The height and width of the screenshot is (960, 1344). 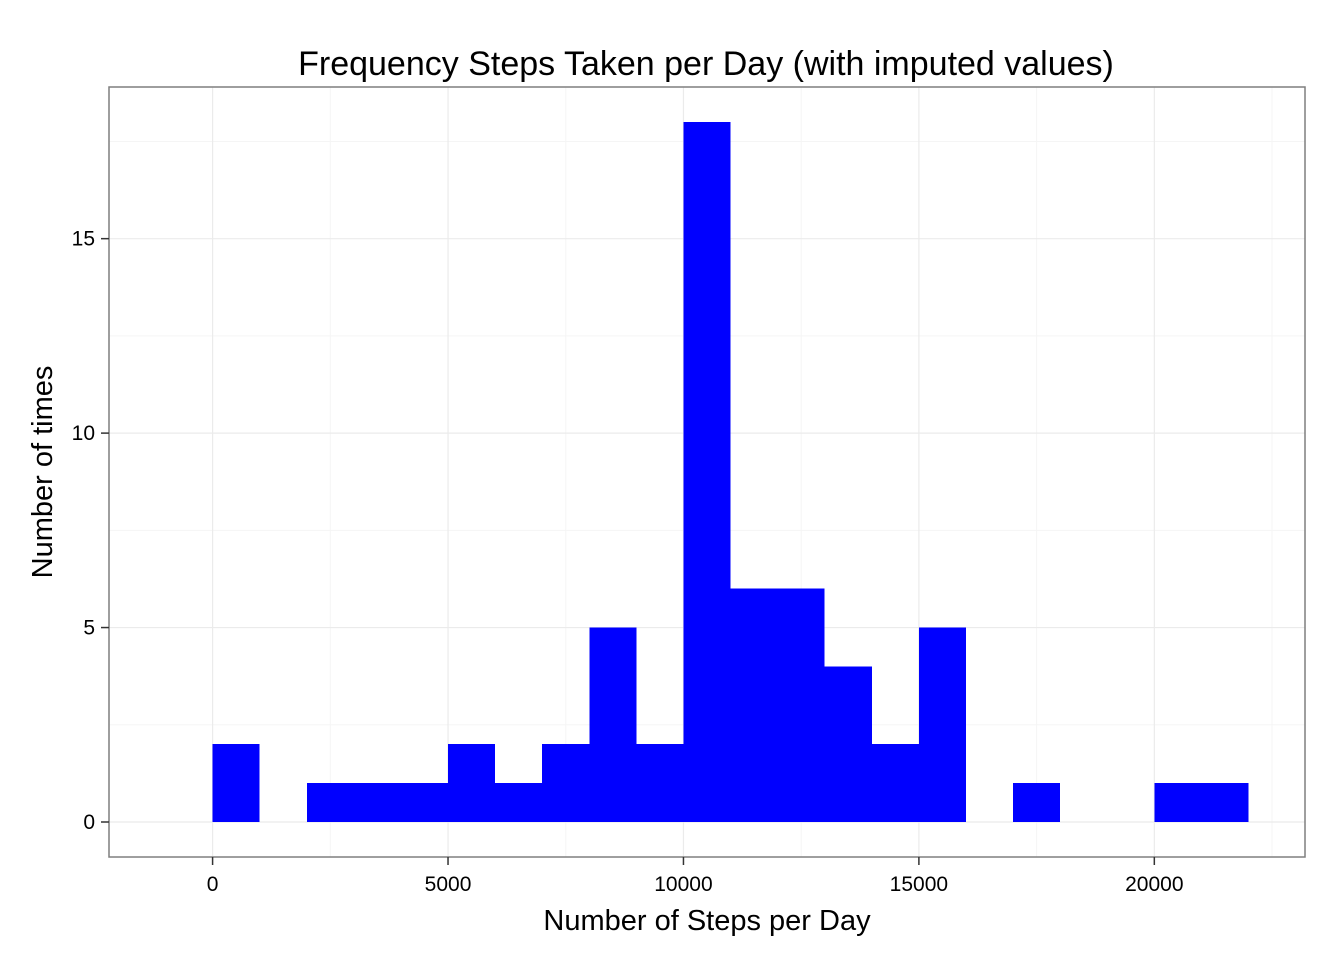 What do you see at coordinates (83, 433) in the screenshot?
I see `y-tick-label: 10` at bounding box center [83, 433].